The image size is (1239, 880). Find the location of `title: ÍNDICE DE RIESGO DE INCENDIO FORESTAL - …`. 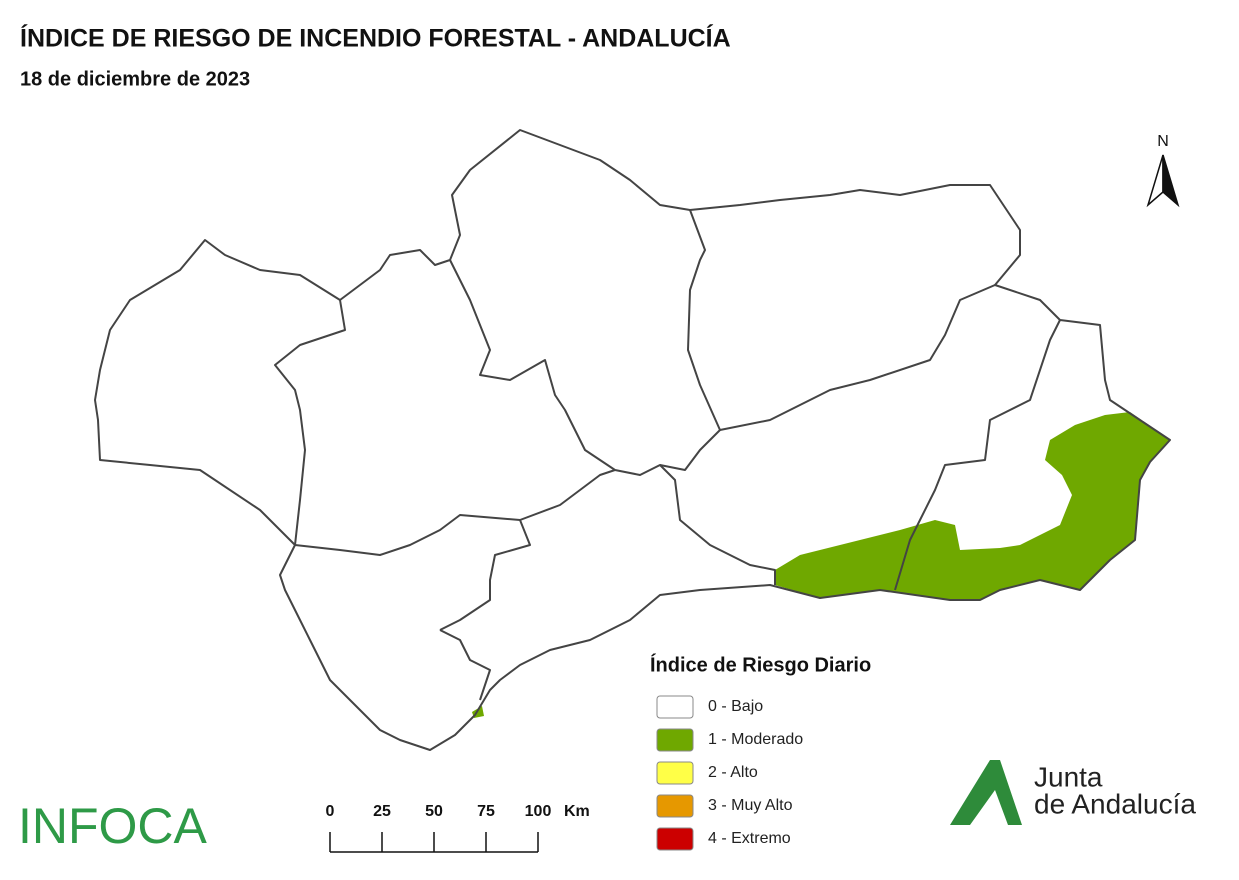

title: ÍNDICE DE RIESGO DE INCENDIO FORESTAL - … is located at coordinates (375, 38).